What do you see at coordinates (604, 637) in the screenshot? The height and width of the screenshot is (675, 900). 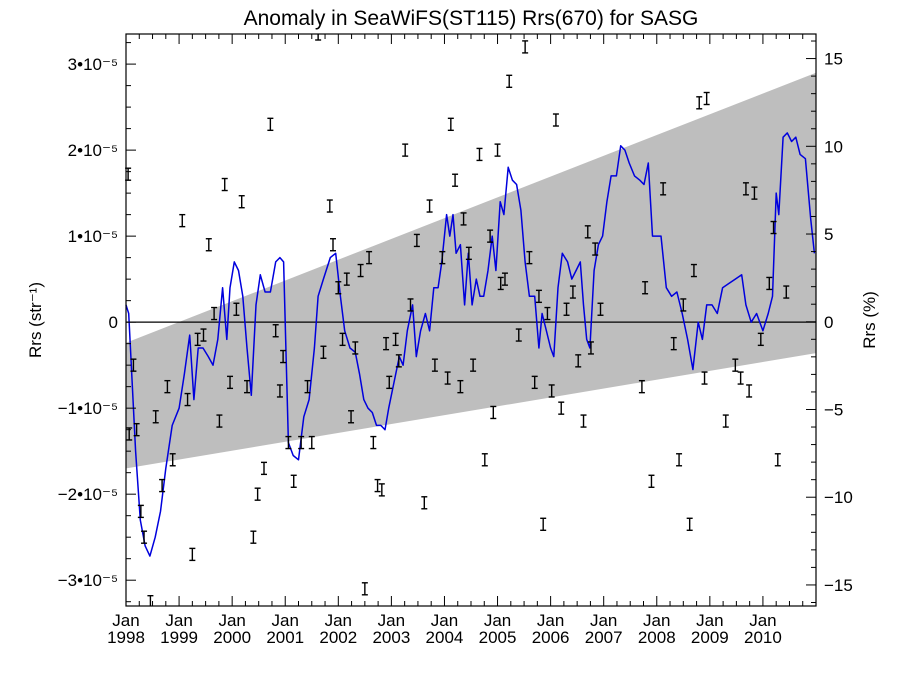 I see `x-tick-label-year: 2007` at bounding box center [604, 637].